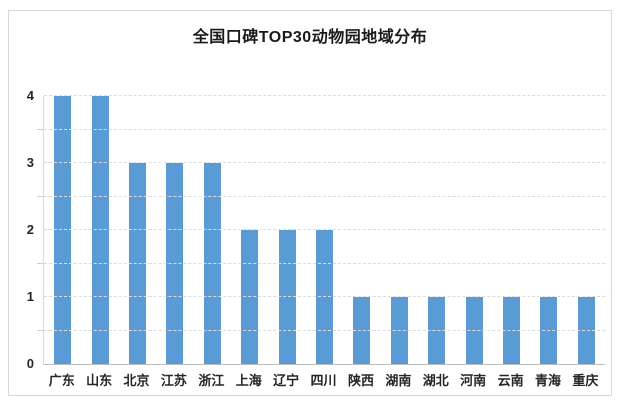  I want to click on bar-江苏, so click(175, 263).